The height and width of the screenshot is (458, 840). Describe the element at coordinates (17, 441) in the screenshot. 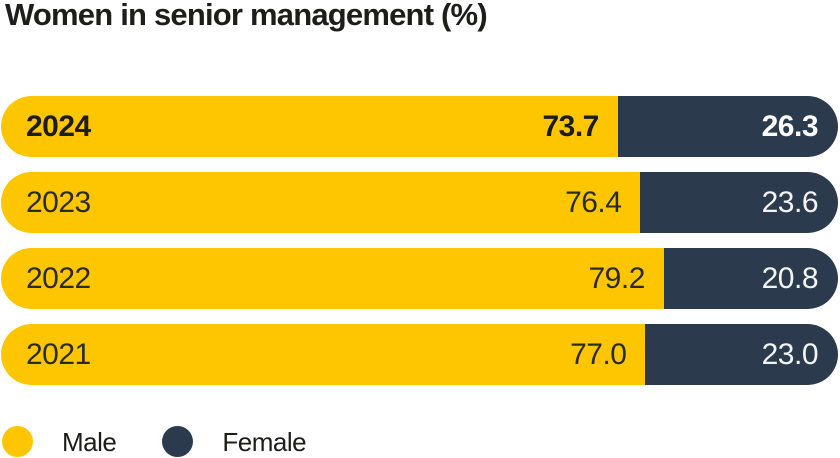

I see `male-swatch-icon` at that location.